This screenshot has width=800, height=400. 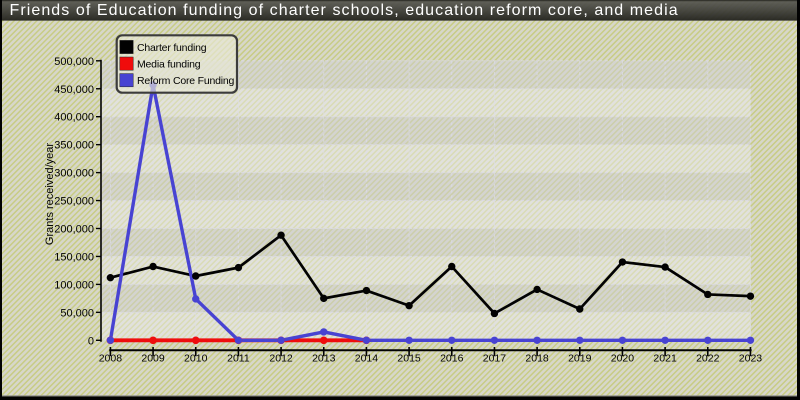 What do you see at coordinates (153, 359) in the screenshot?
I see `svg-text: 2009` at bounding box center [153, 359].